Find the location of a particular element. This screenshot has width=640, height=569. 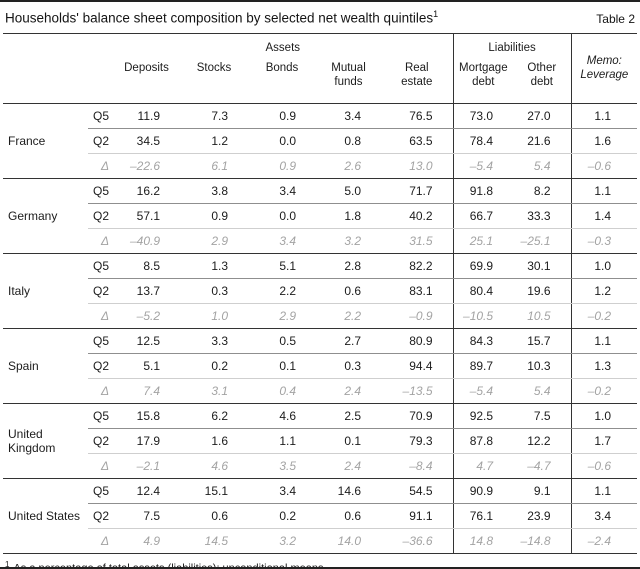

table-row: Italy Q5 8.5 1.3 5.1 2.8 82.2 69.9 30.1 1.0 is located at coordinates (320, 291).